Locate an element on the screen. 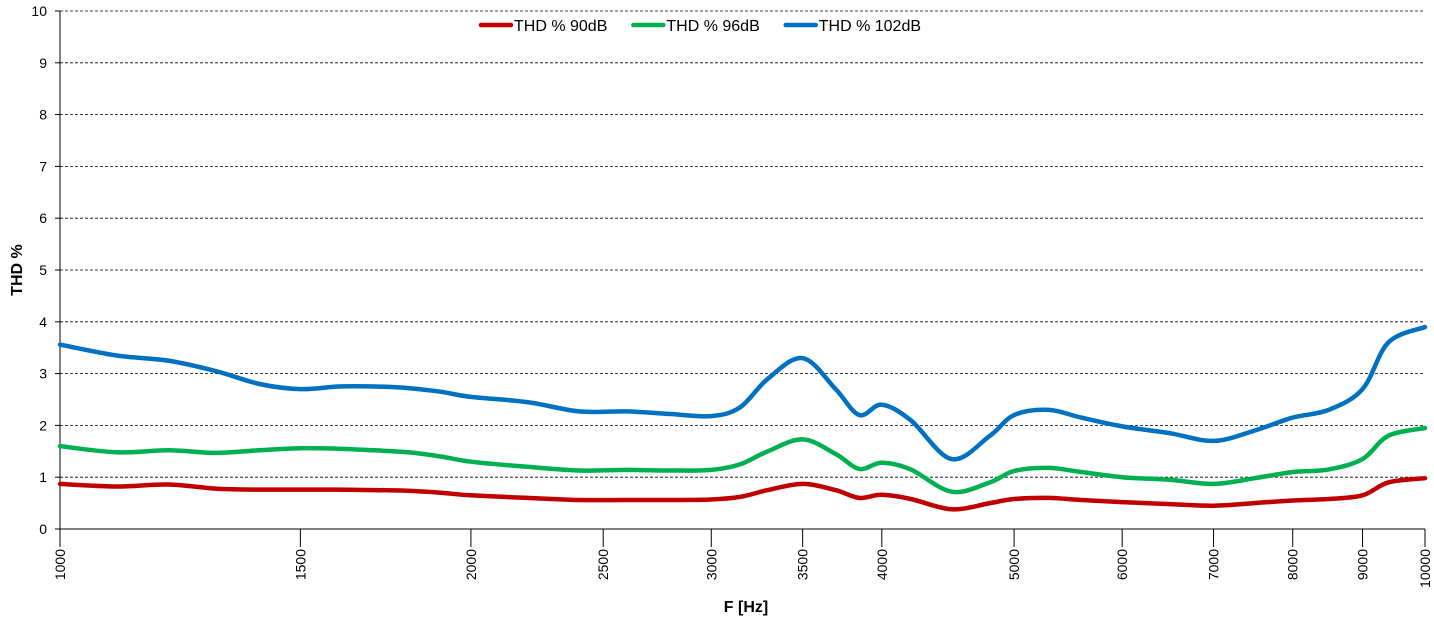  x-tick-label: 3000 is located at coordinates (711, 564).